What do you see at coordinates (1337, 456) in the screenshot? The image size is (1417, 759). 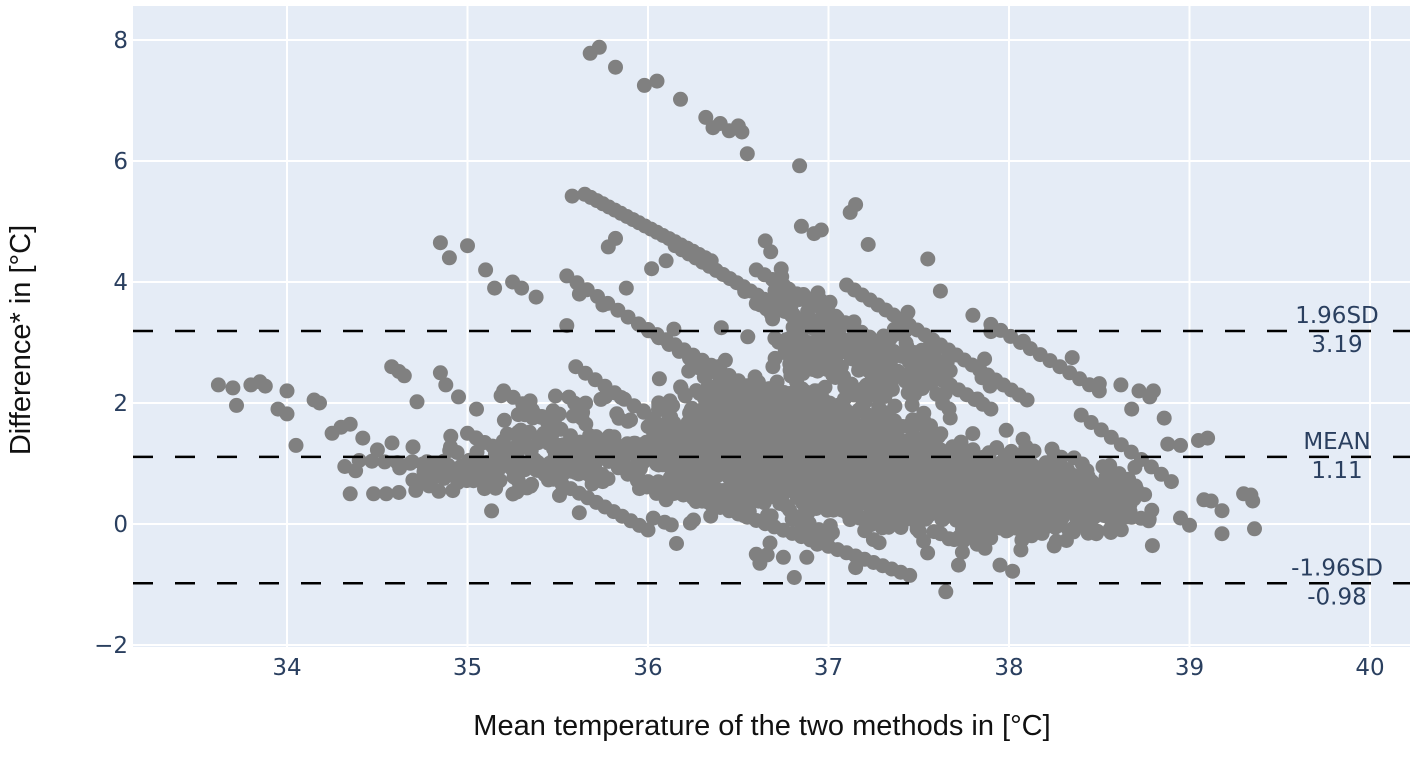 I see `reference-annotations: 1.96SD 3.19 MEAN 1.11 -1.96SD -0.98` at bounding box center [1337, 456].